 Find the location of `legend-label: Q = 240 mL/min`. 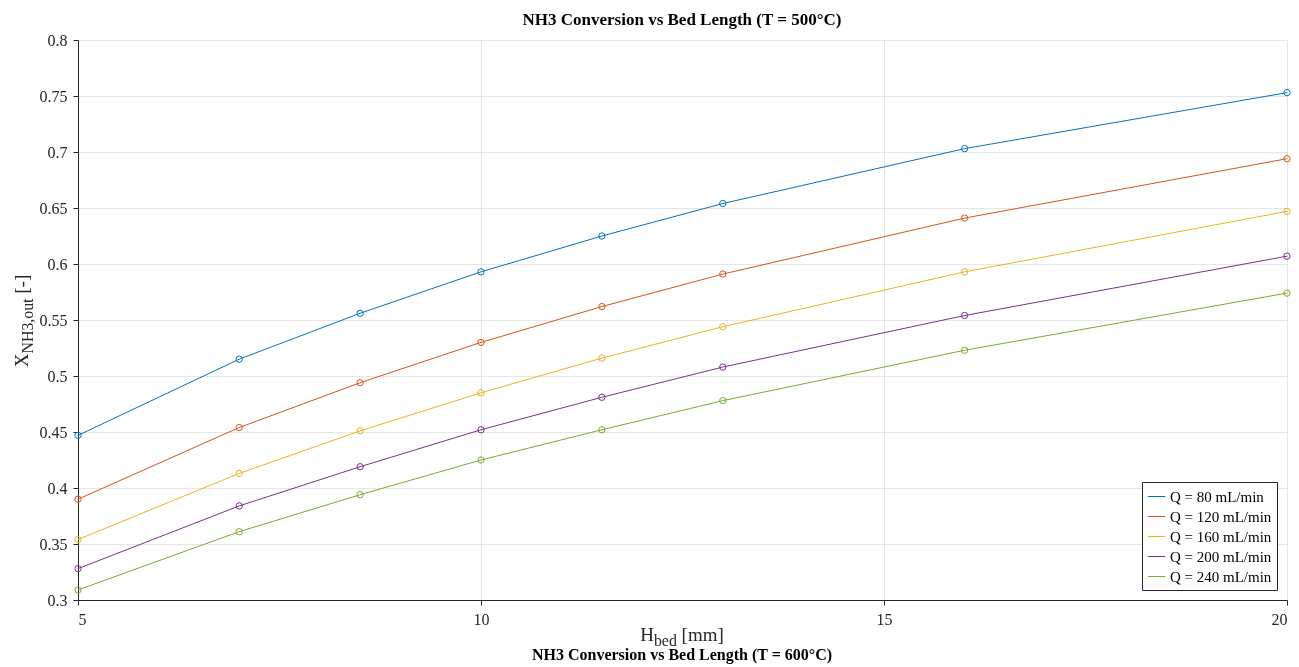

legend-label: Q = 240 mL/min is located at coordinates (1221, 576).